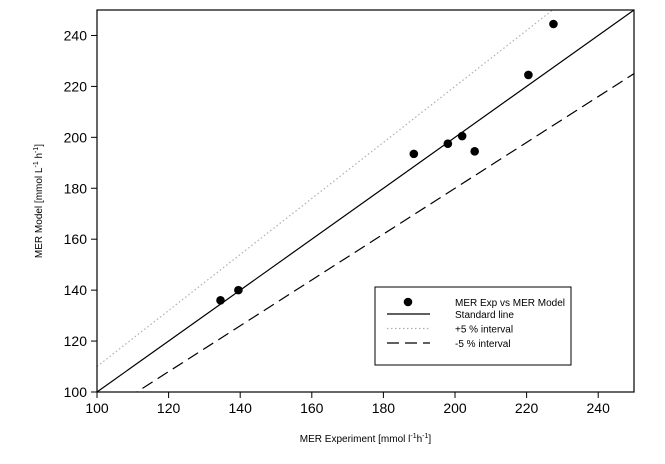 The image size is (665, 464). I want to click on x-tick-label: 220, so click(527, 408).